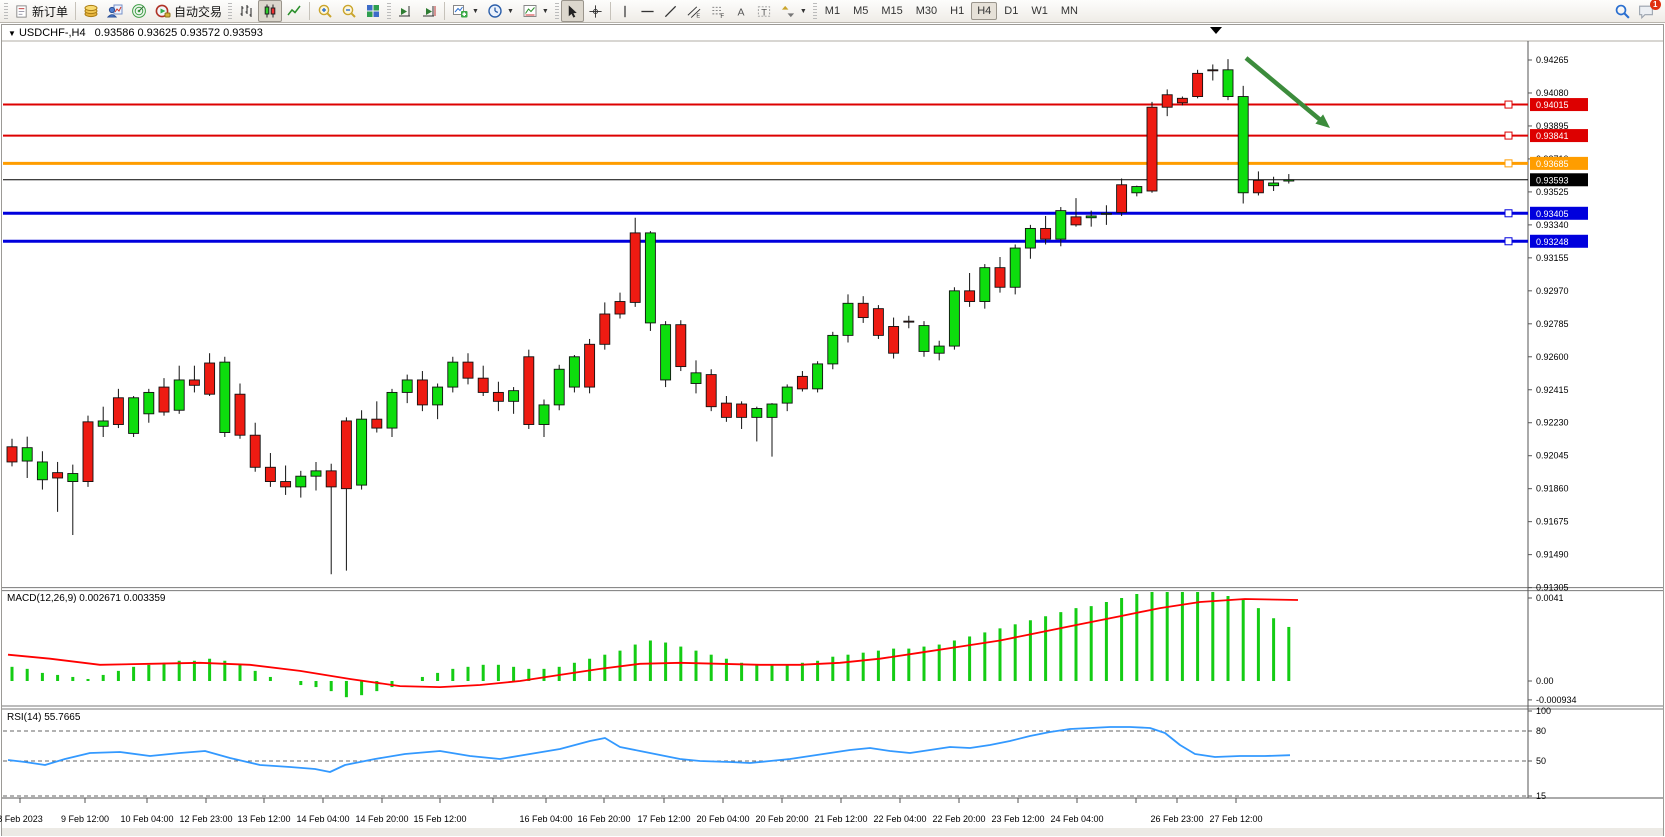 The height and width of the screenshot is (837, 1665). Describe the element at coordinates (647, 11) in the screenshot. I see `horizontal-line-tool-button` at that location.